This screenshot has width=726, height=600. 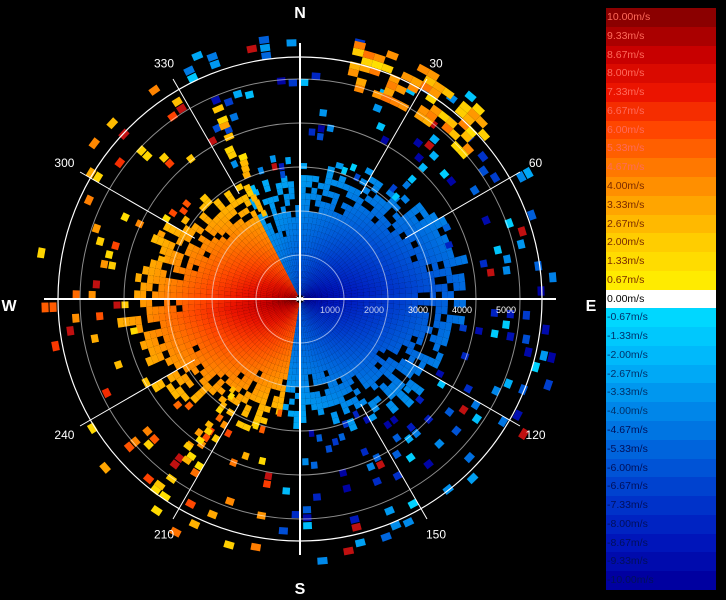 What do you see at coordinates (536, 163) in the screenshot?
I see `azimuth-label: 60` at bounding box center [536, 163].